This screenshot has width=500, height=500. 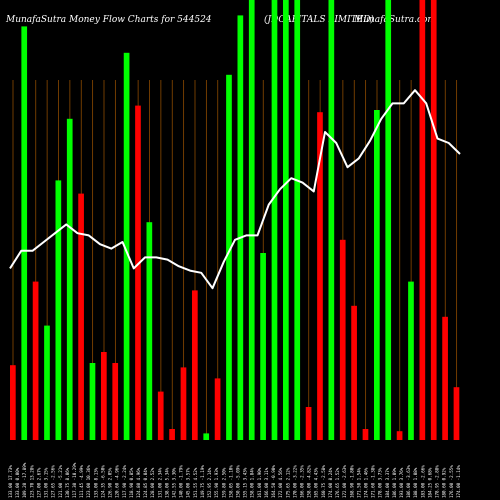 I want to click on x-tick-label: 124.85 0.04%, so click(x=145, y=482).